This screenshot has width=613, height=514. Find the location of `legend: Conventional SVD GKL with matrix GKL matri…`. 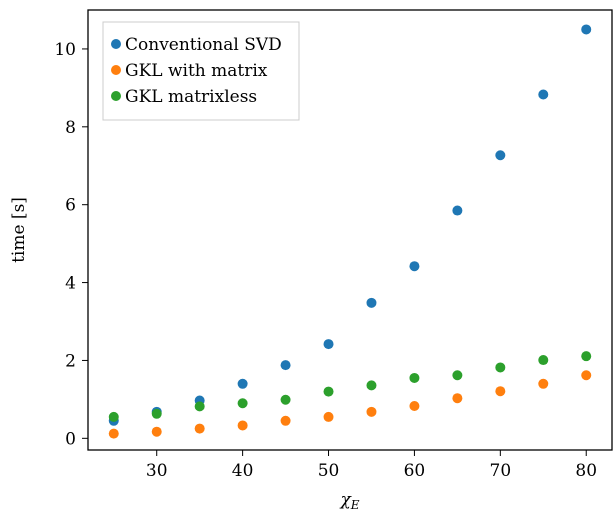

legend: Conventional SVD GKL with matrix GKL matri… is located at coordinates (201, 71).